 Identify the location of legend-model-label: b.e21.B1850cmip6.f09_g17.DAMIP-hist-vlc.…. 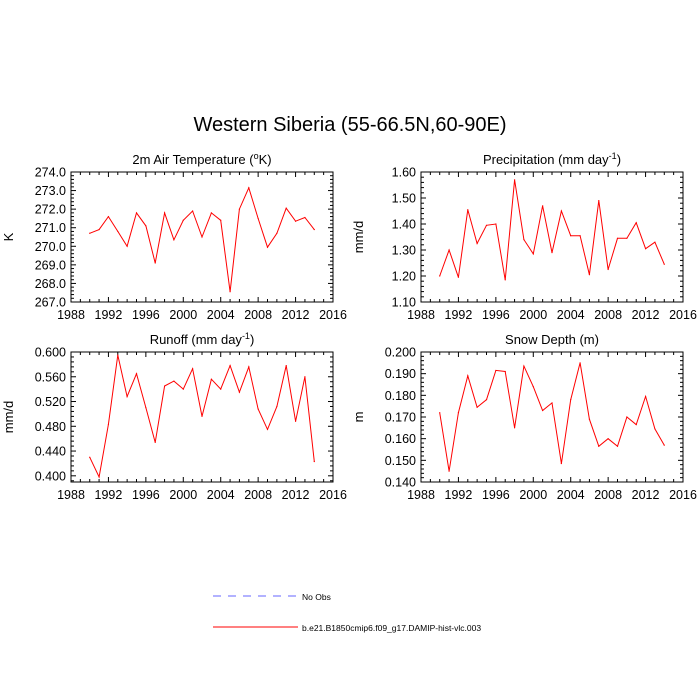
(391, 628).